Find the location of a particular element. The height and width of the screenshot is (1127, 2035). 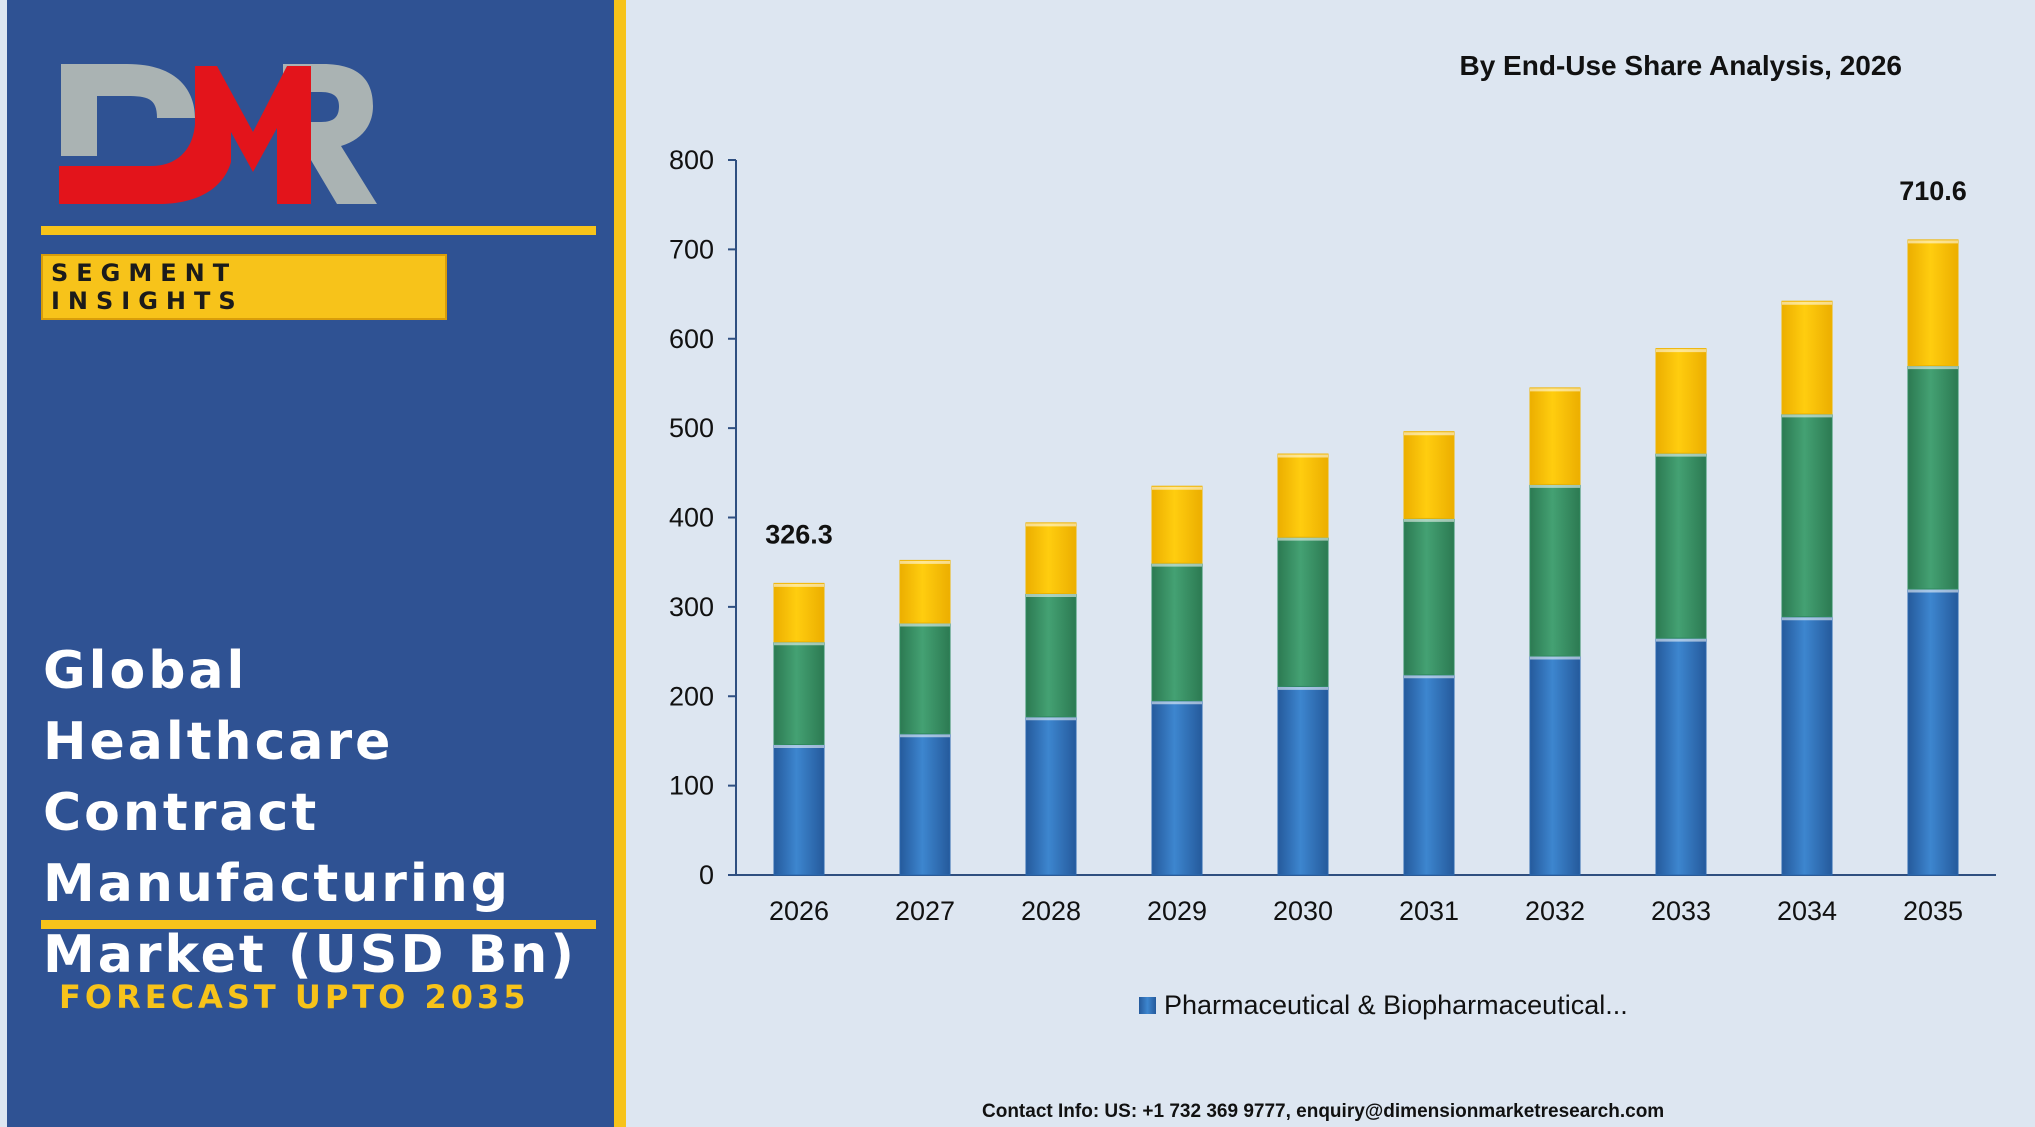

y-tick-label: 0 is located at coordinates (706, 875).